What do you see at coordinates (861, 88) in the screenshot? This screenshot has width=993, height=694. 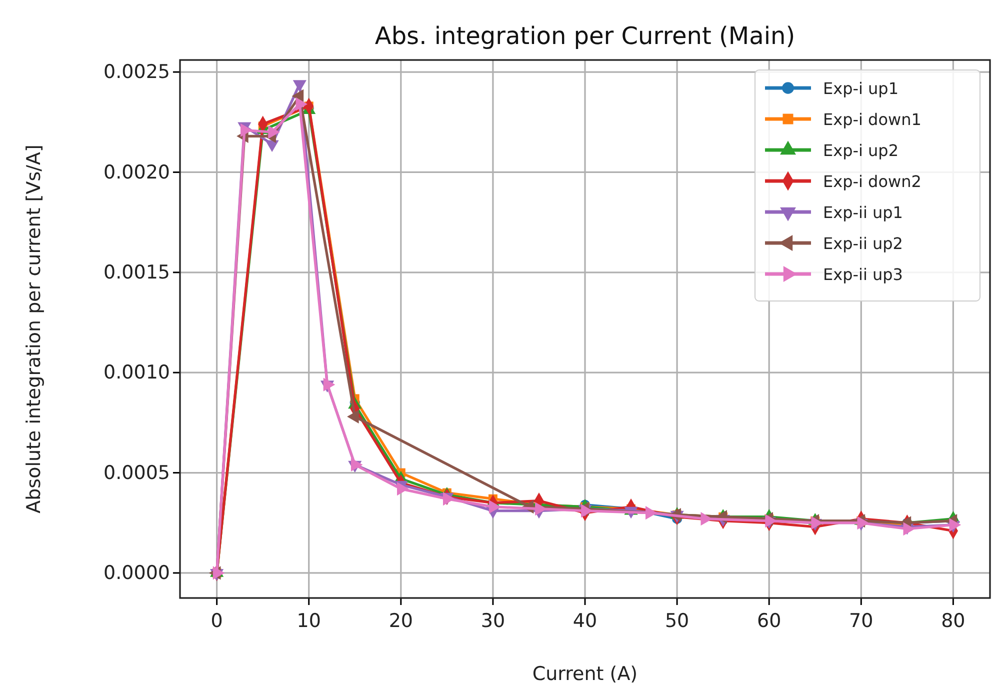 I see `legend-label: Exp-i up1` at bounding box center [861, 88].